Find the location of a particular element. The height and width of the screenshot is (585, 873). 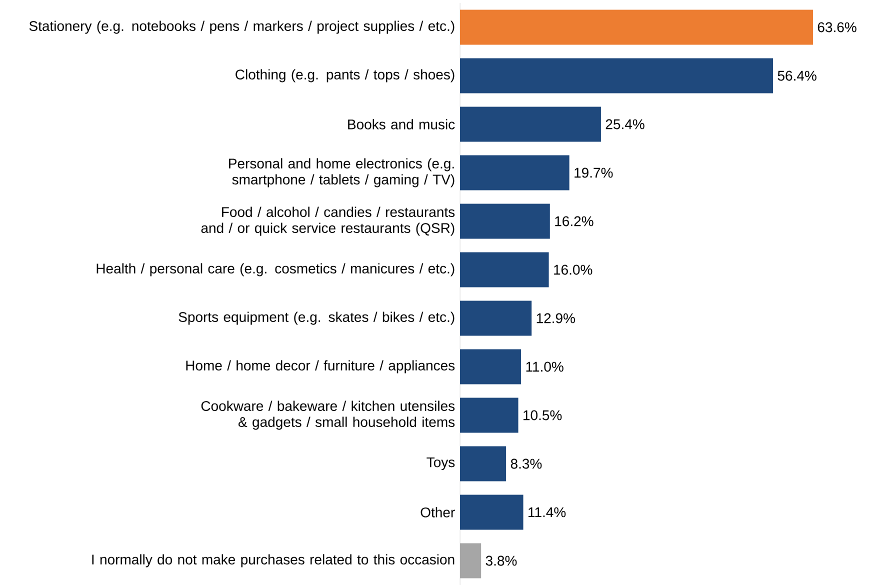

y-tick-label: Other is located at coordinates (437, 512).